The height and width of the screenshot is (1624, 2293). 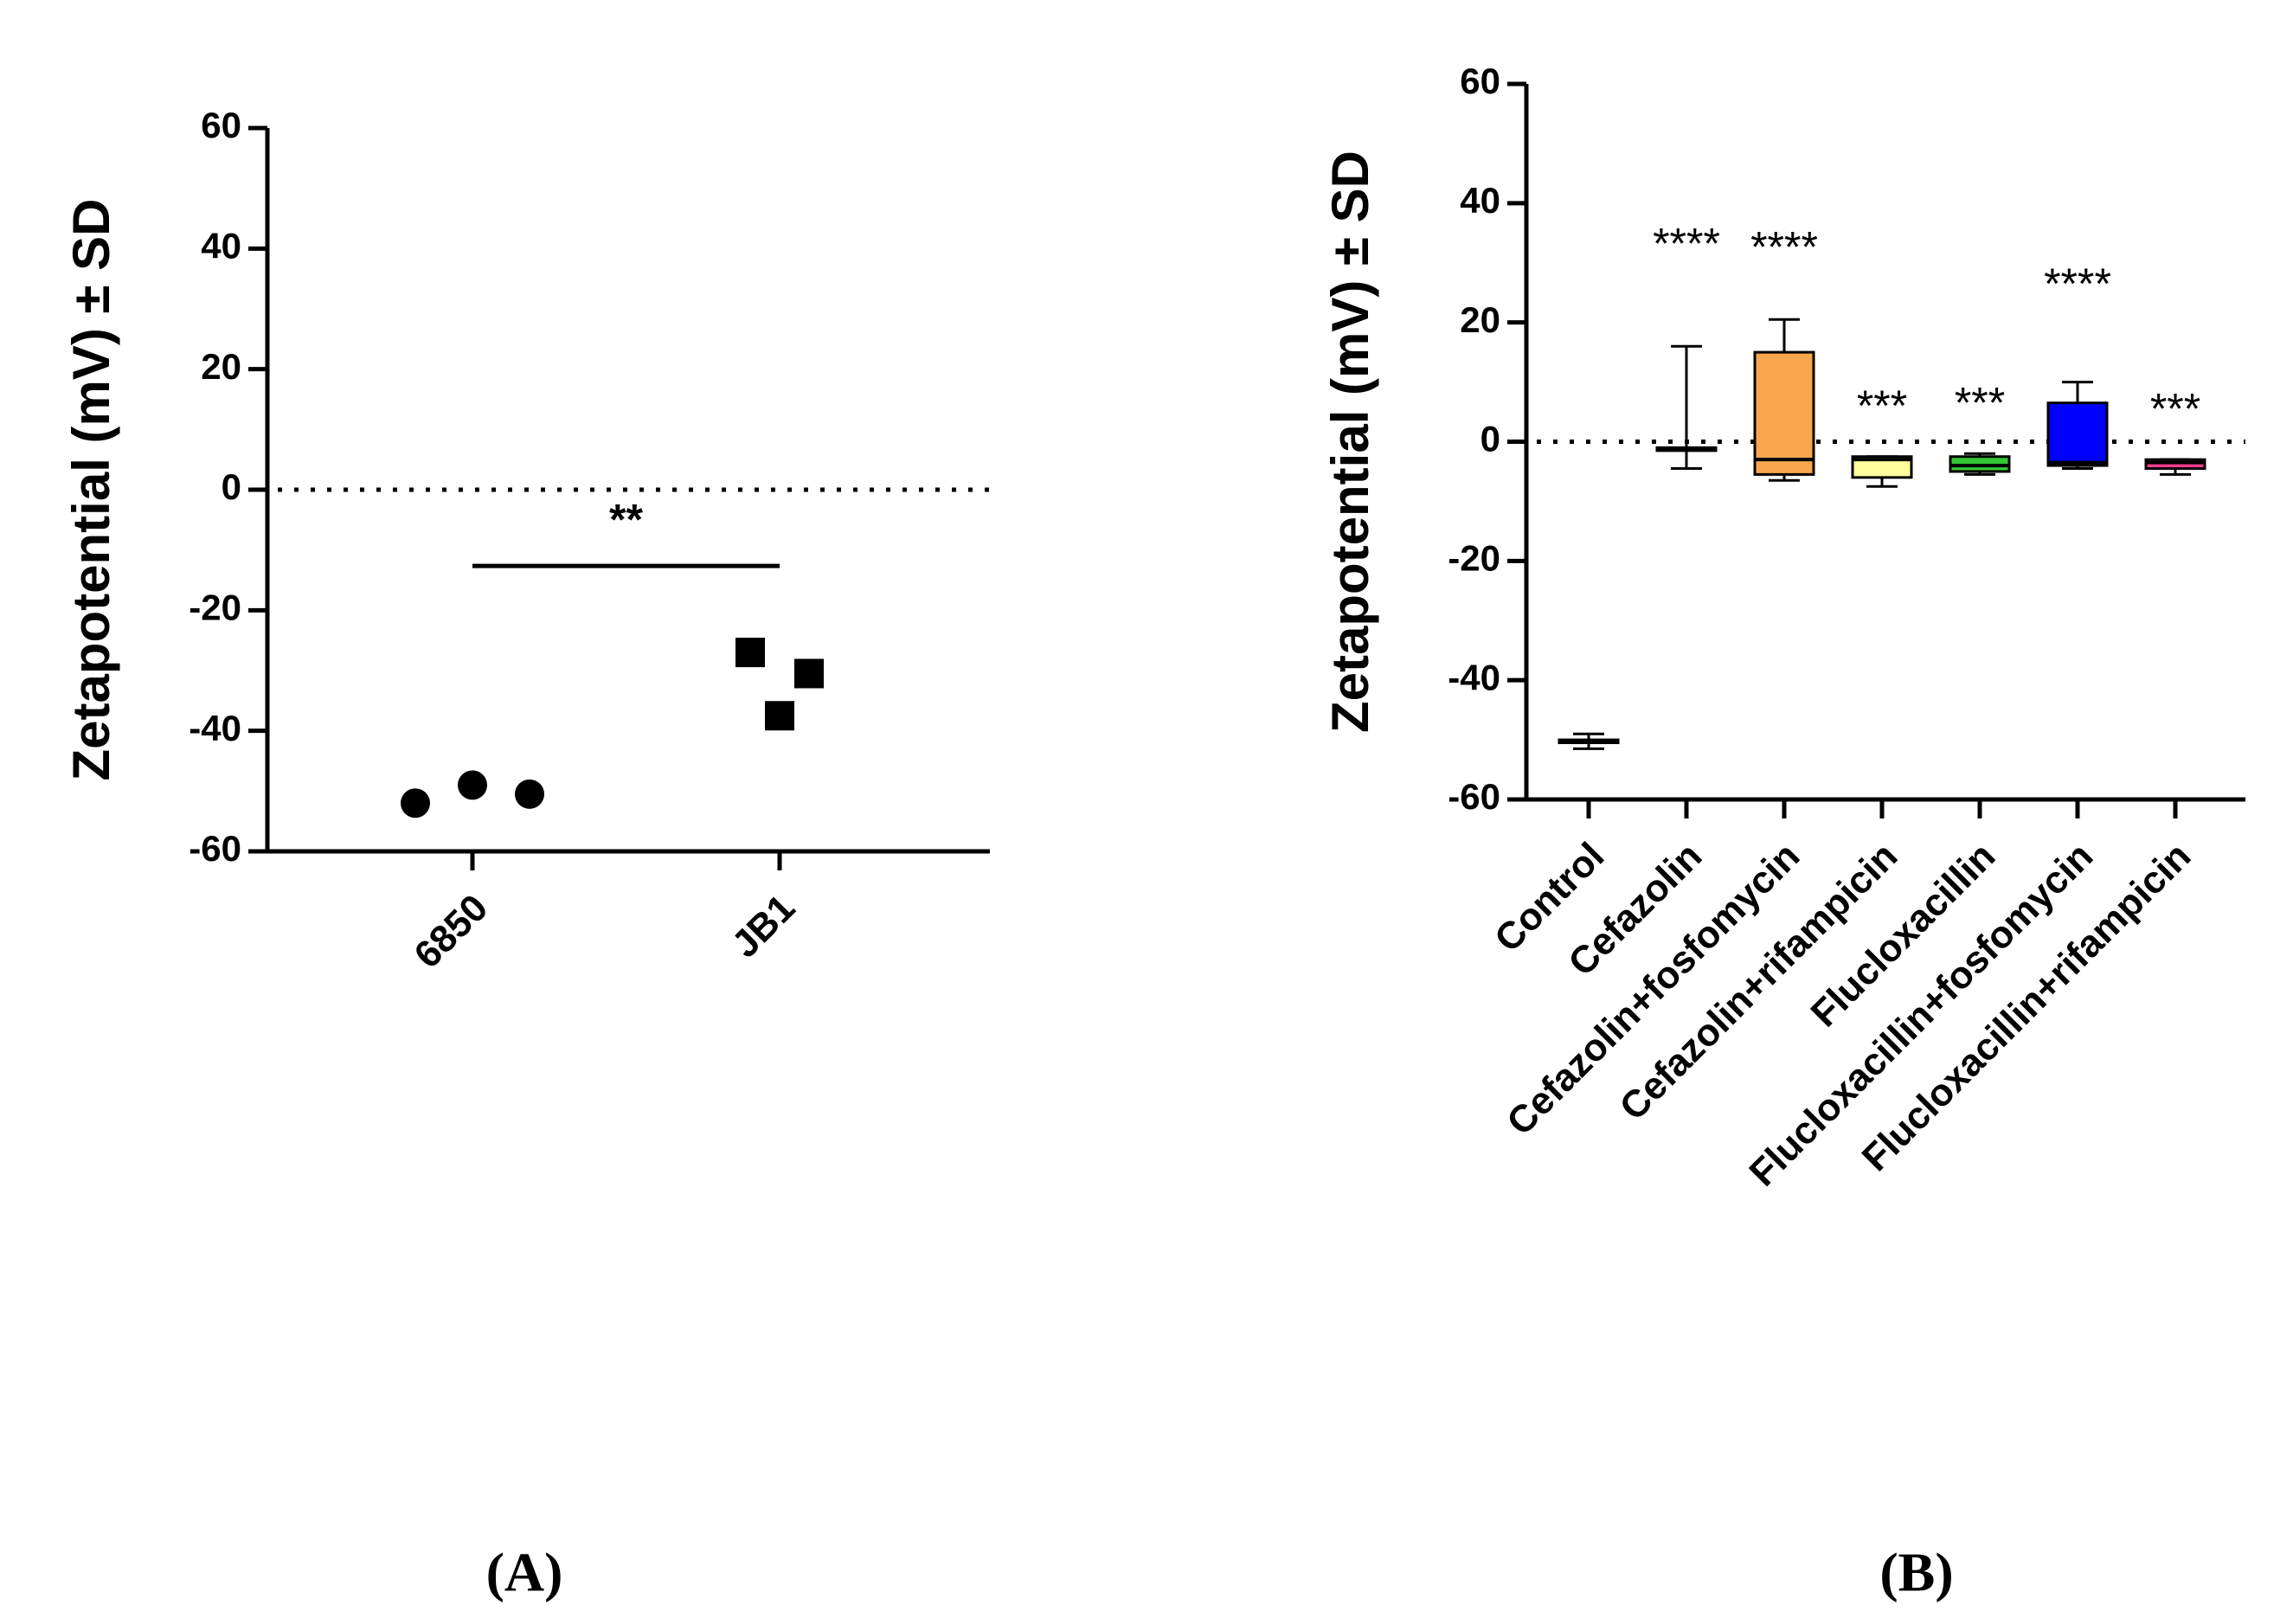 What do you see at coordinates (764, 926) in the screenshot?
I see `x-tick-label: JB1` at bounding box center [764, 926].